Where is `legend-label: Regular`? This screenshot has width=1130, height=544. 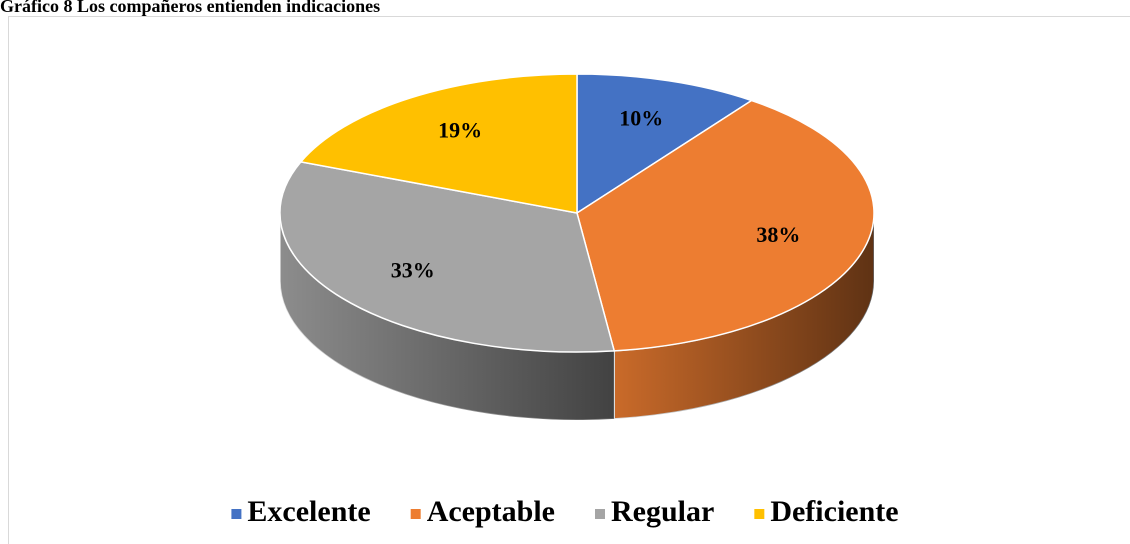 legend-label: Regular is located at coordinates (662, 511).